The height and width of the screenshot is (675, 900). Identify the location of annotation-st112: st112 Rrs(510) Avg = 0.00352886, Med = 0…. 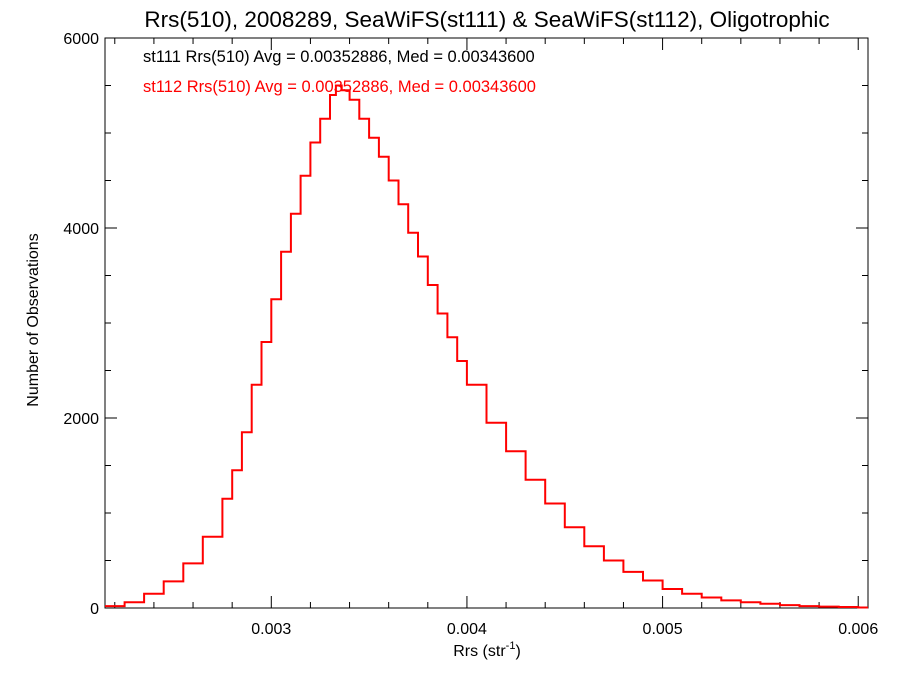
(339, 87).